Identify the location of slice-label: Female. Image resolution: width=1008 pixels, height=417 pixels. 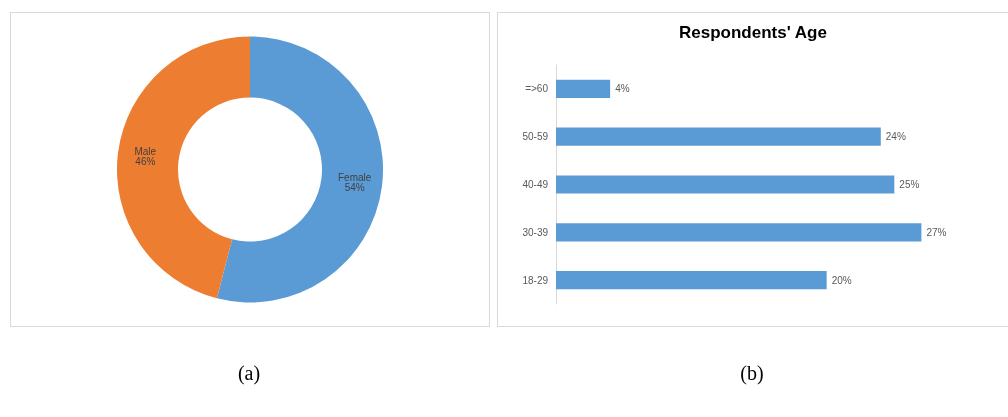
(355, 178).